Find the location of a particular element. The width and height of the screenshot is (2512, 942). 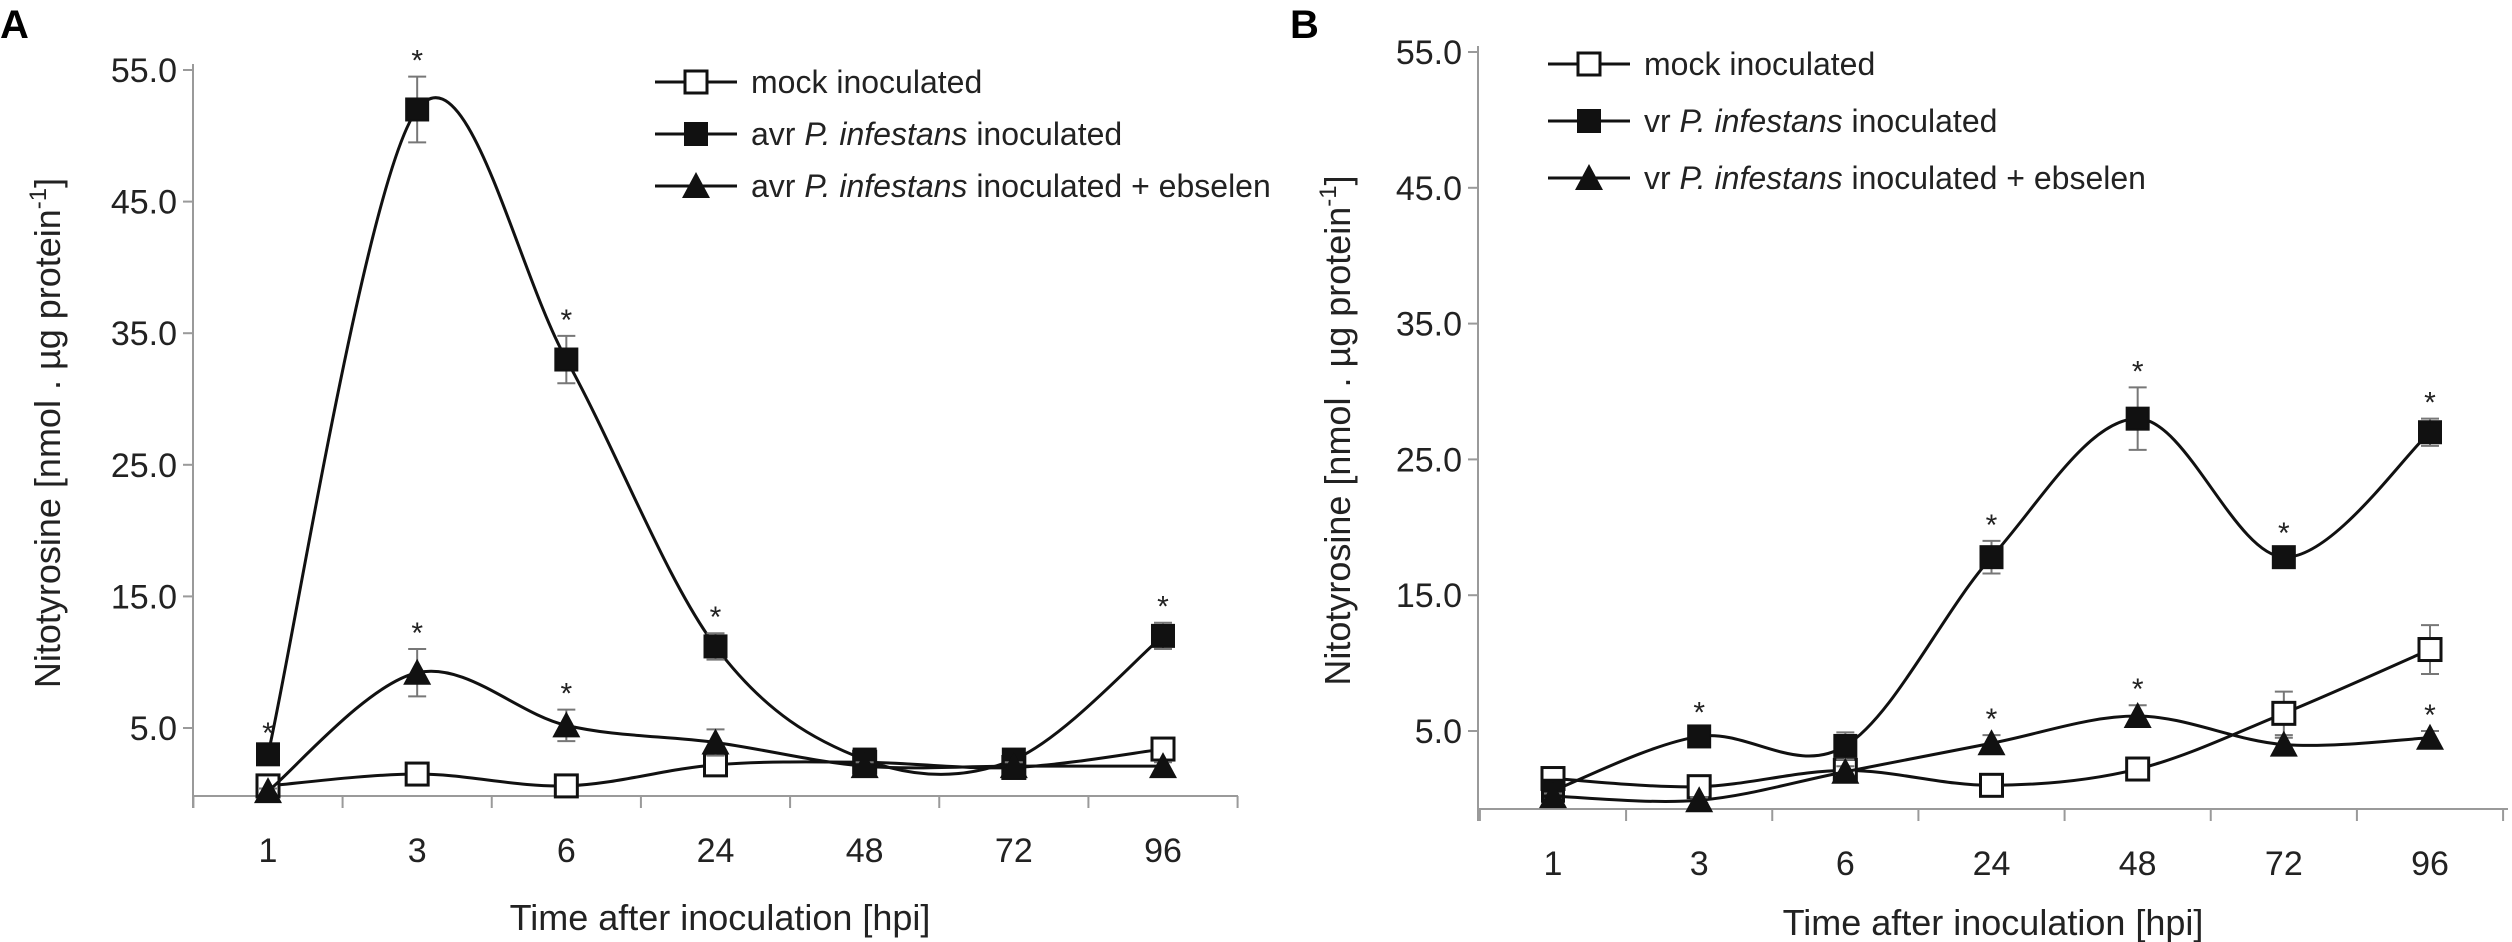

panel-b-x-tick-label: 48 is located at coordinates (2138, 864).